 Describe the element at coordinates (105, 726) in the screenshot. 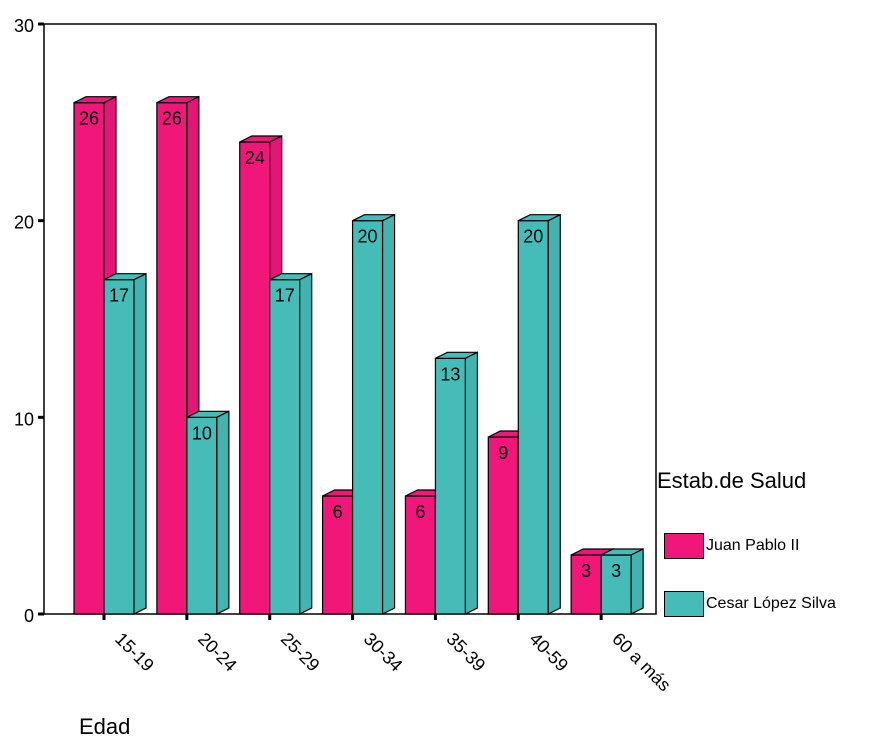

I see `x-axis-title: Edad` at that location.